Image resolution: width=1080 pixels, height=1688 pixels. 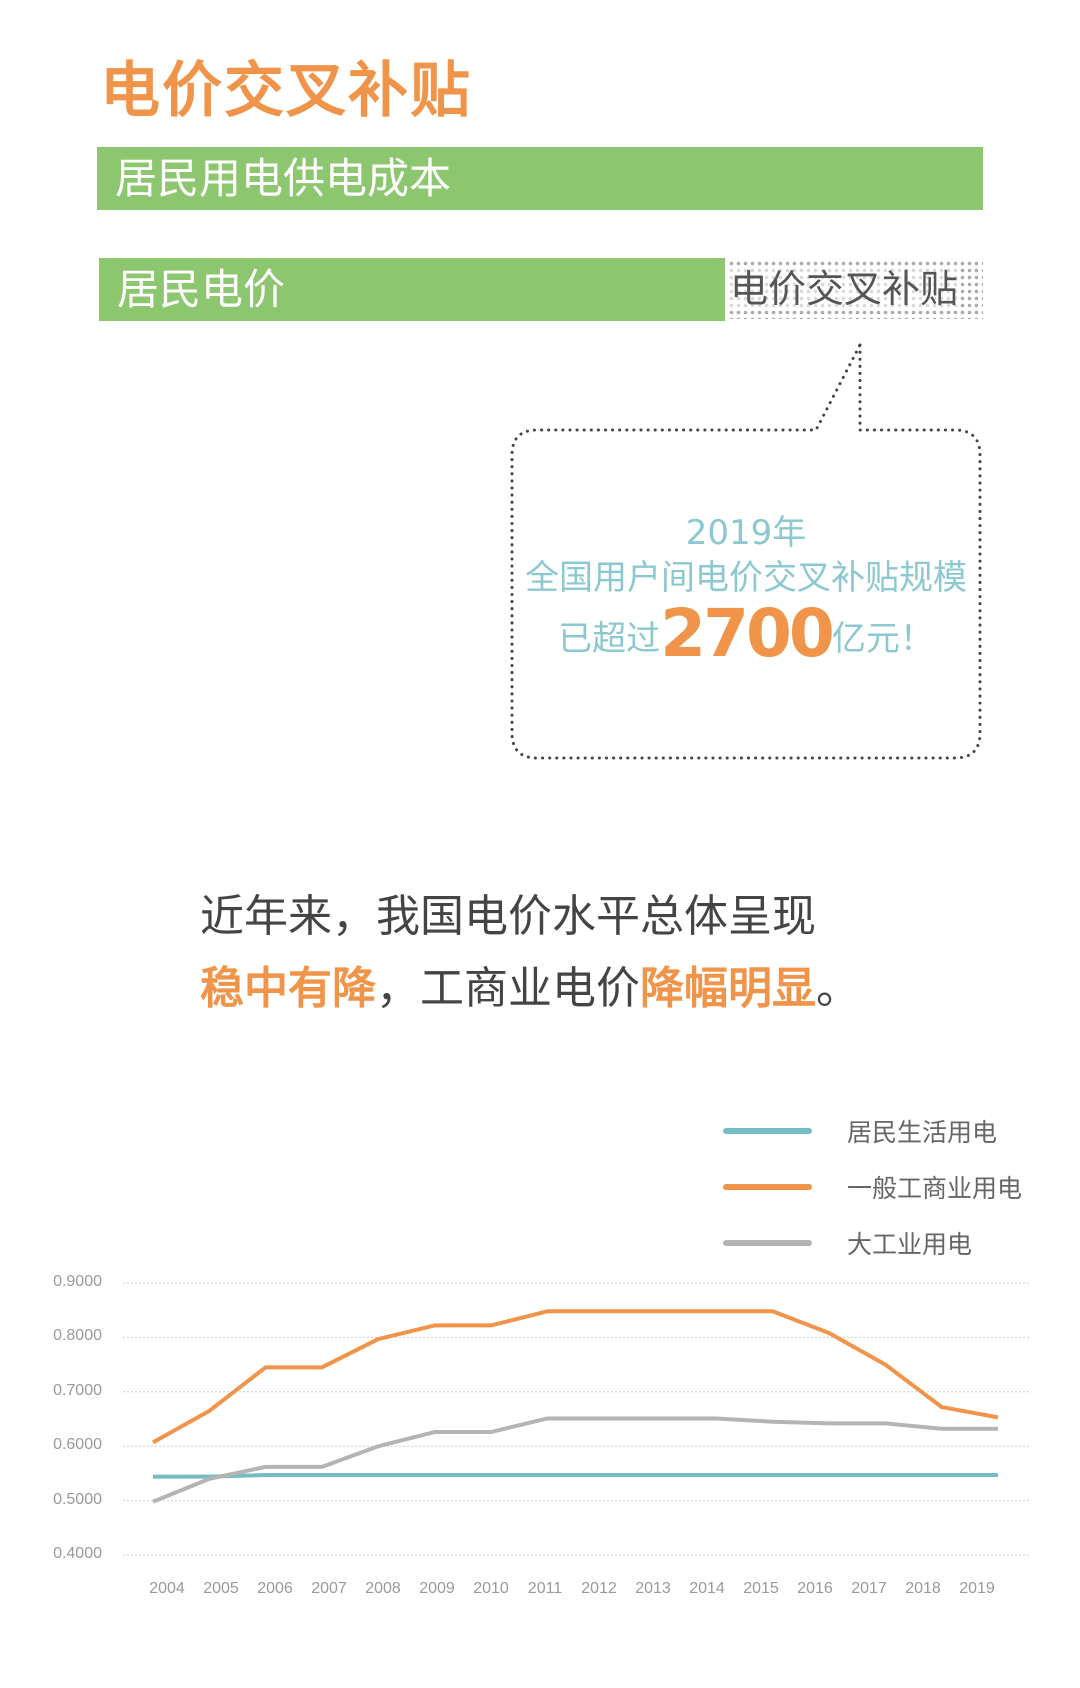 What do you see at coordinates (77, 1553) in the screenshot?
I see `y-tick-label: 0.4000` at bounding box center [77, 1553].